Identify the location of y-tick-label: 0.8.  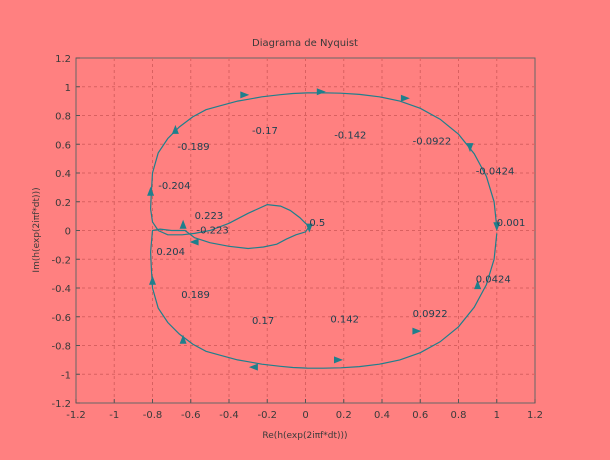
(63, 117).